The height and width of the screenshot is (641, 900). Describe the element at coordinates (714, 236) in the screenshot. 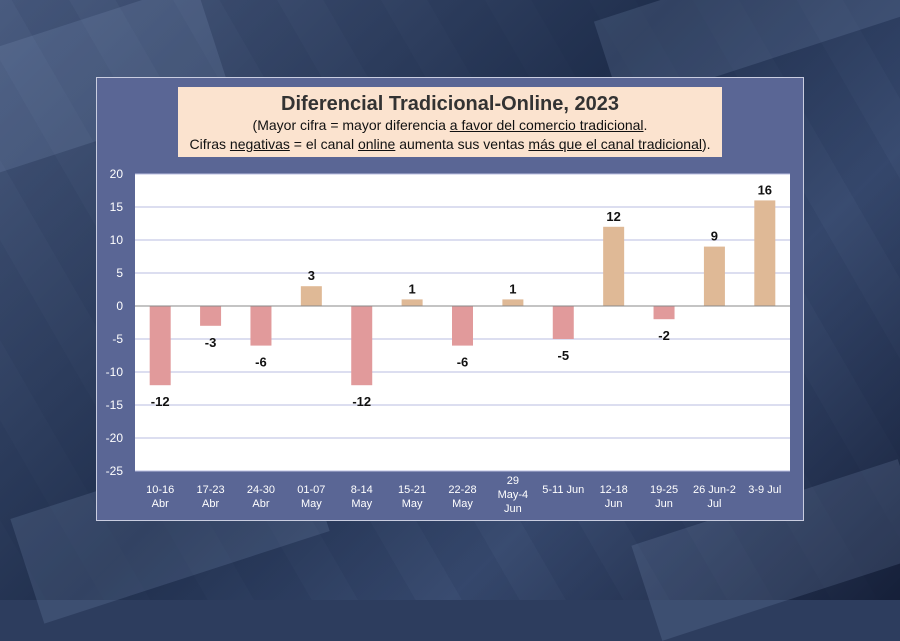

I see `data-label: 9` at that location.